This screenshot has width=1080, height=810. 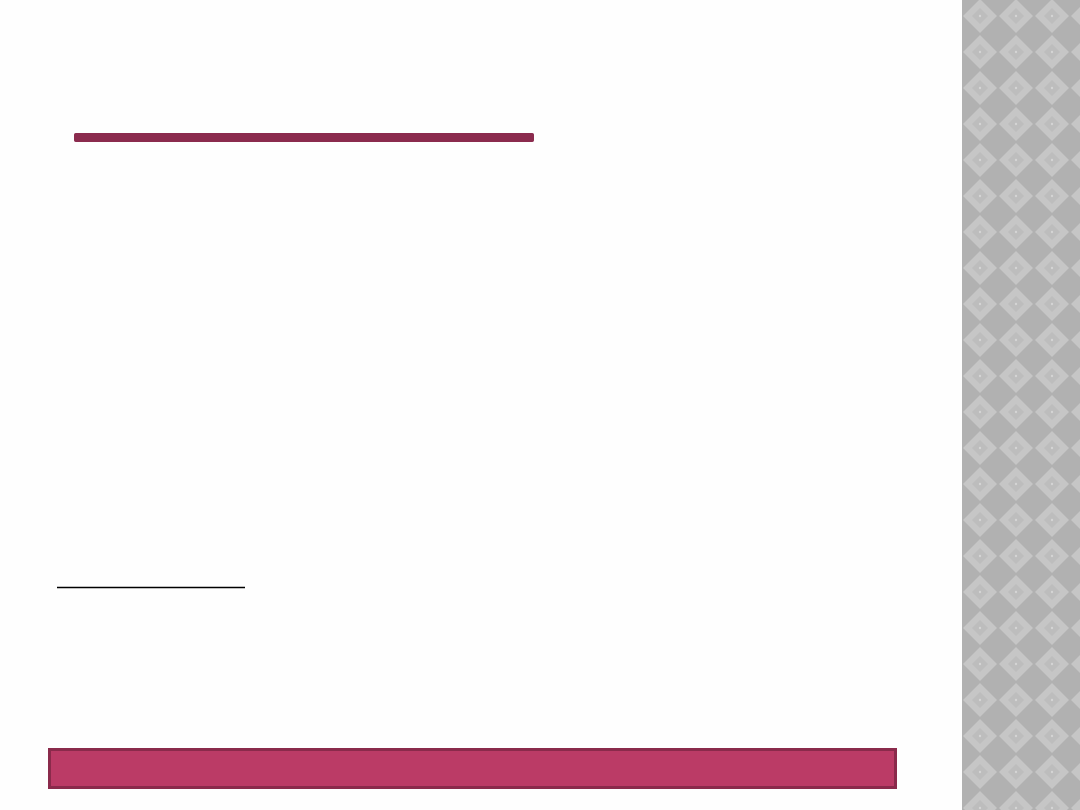 I want to click on title-underline, so click(x=304, y=137).